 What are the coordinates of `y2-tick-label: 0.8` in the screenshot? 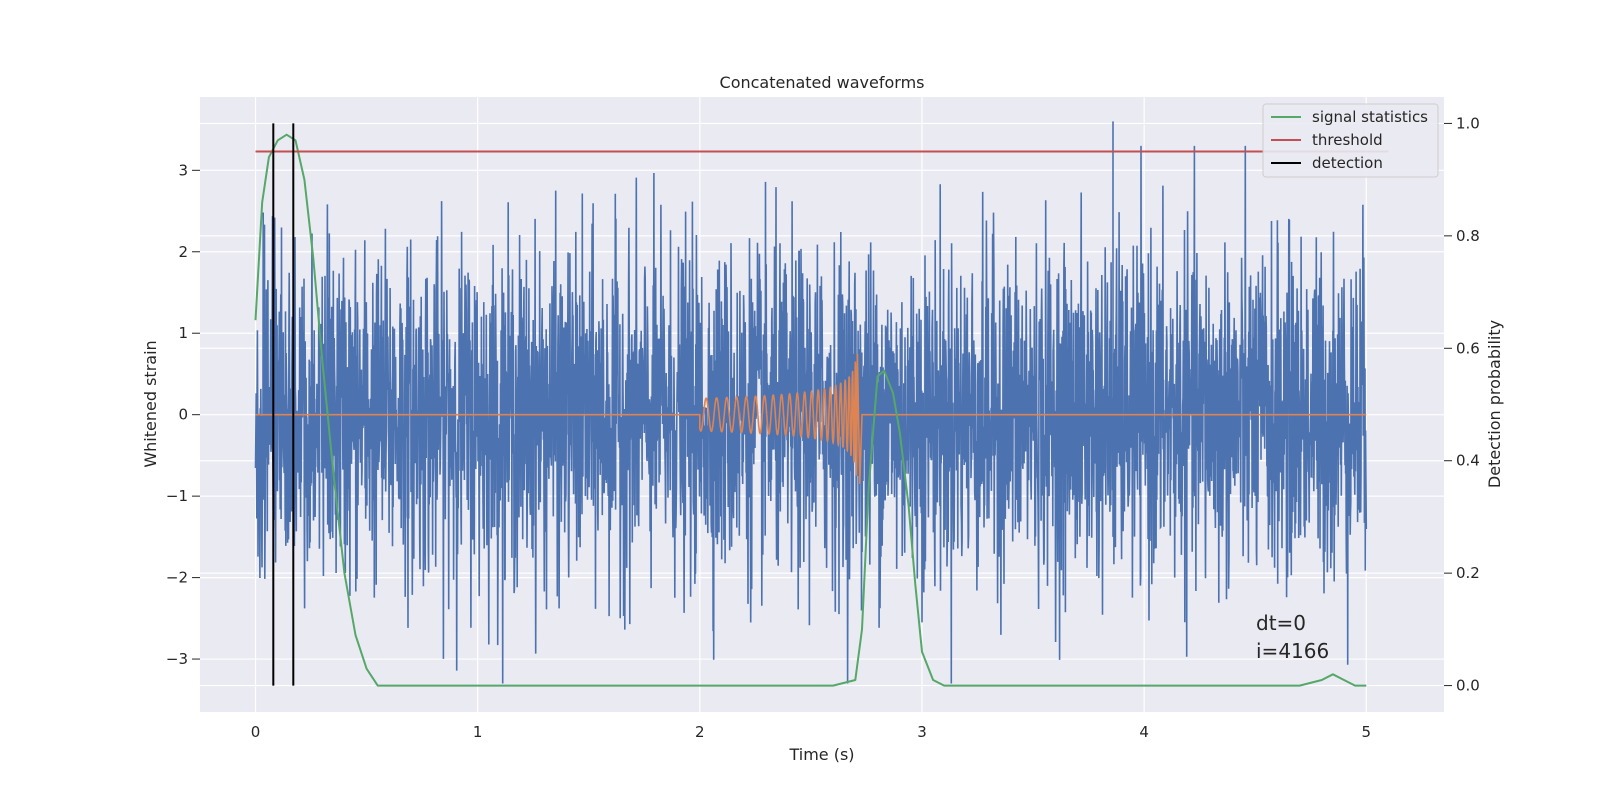 It's located at (1468, 236).